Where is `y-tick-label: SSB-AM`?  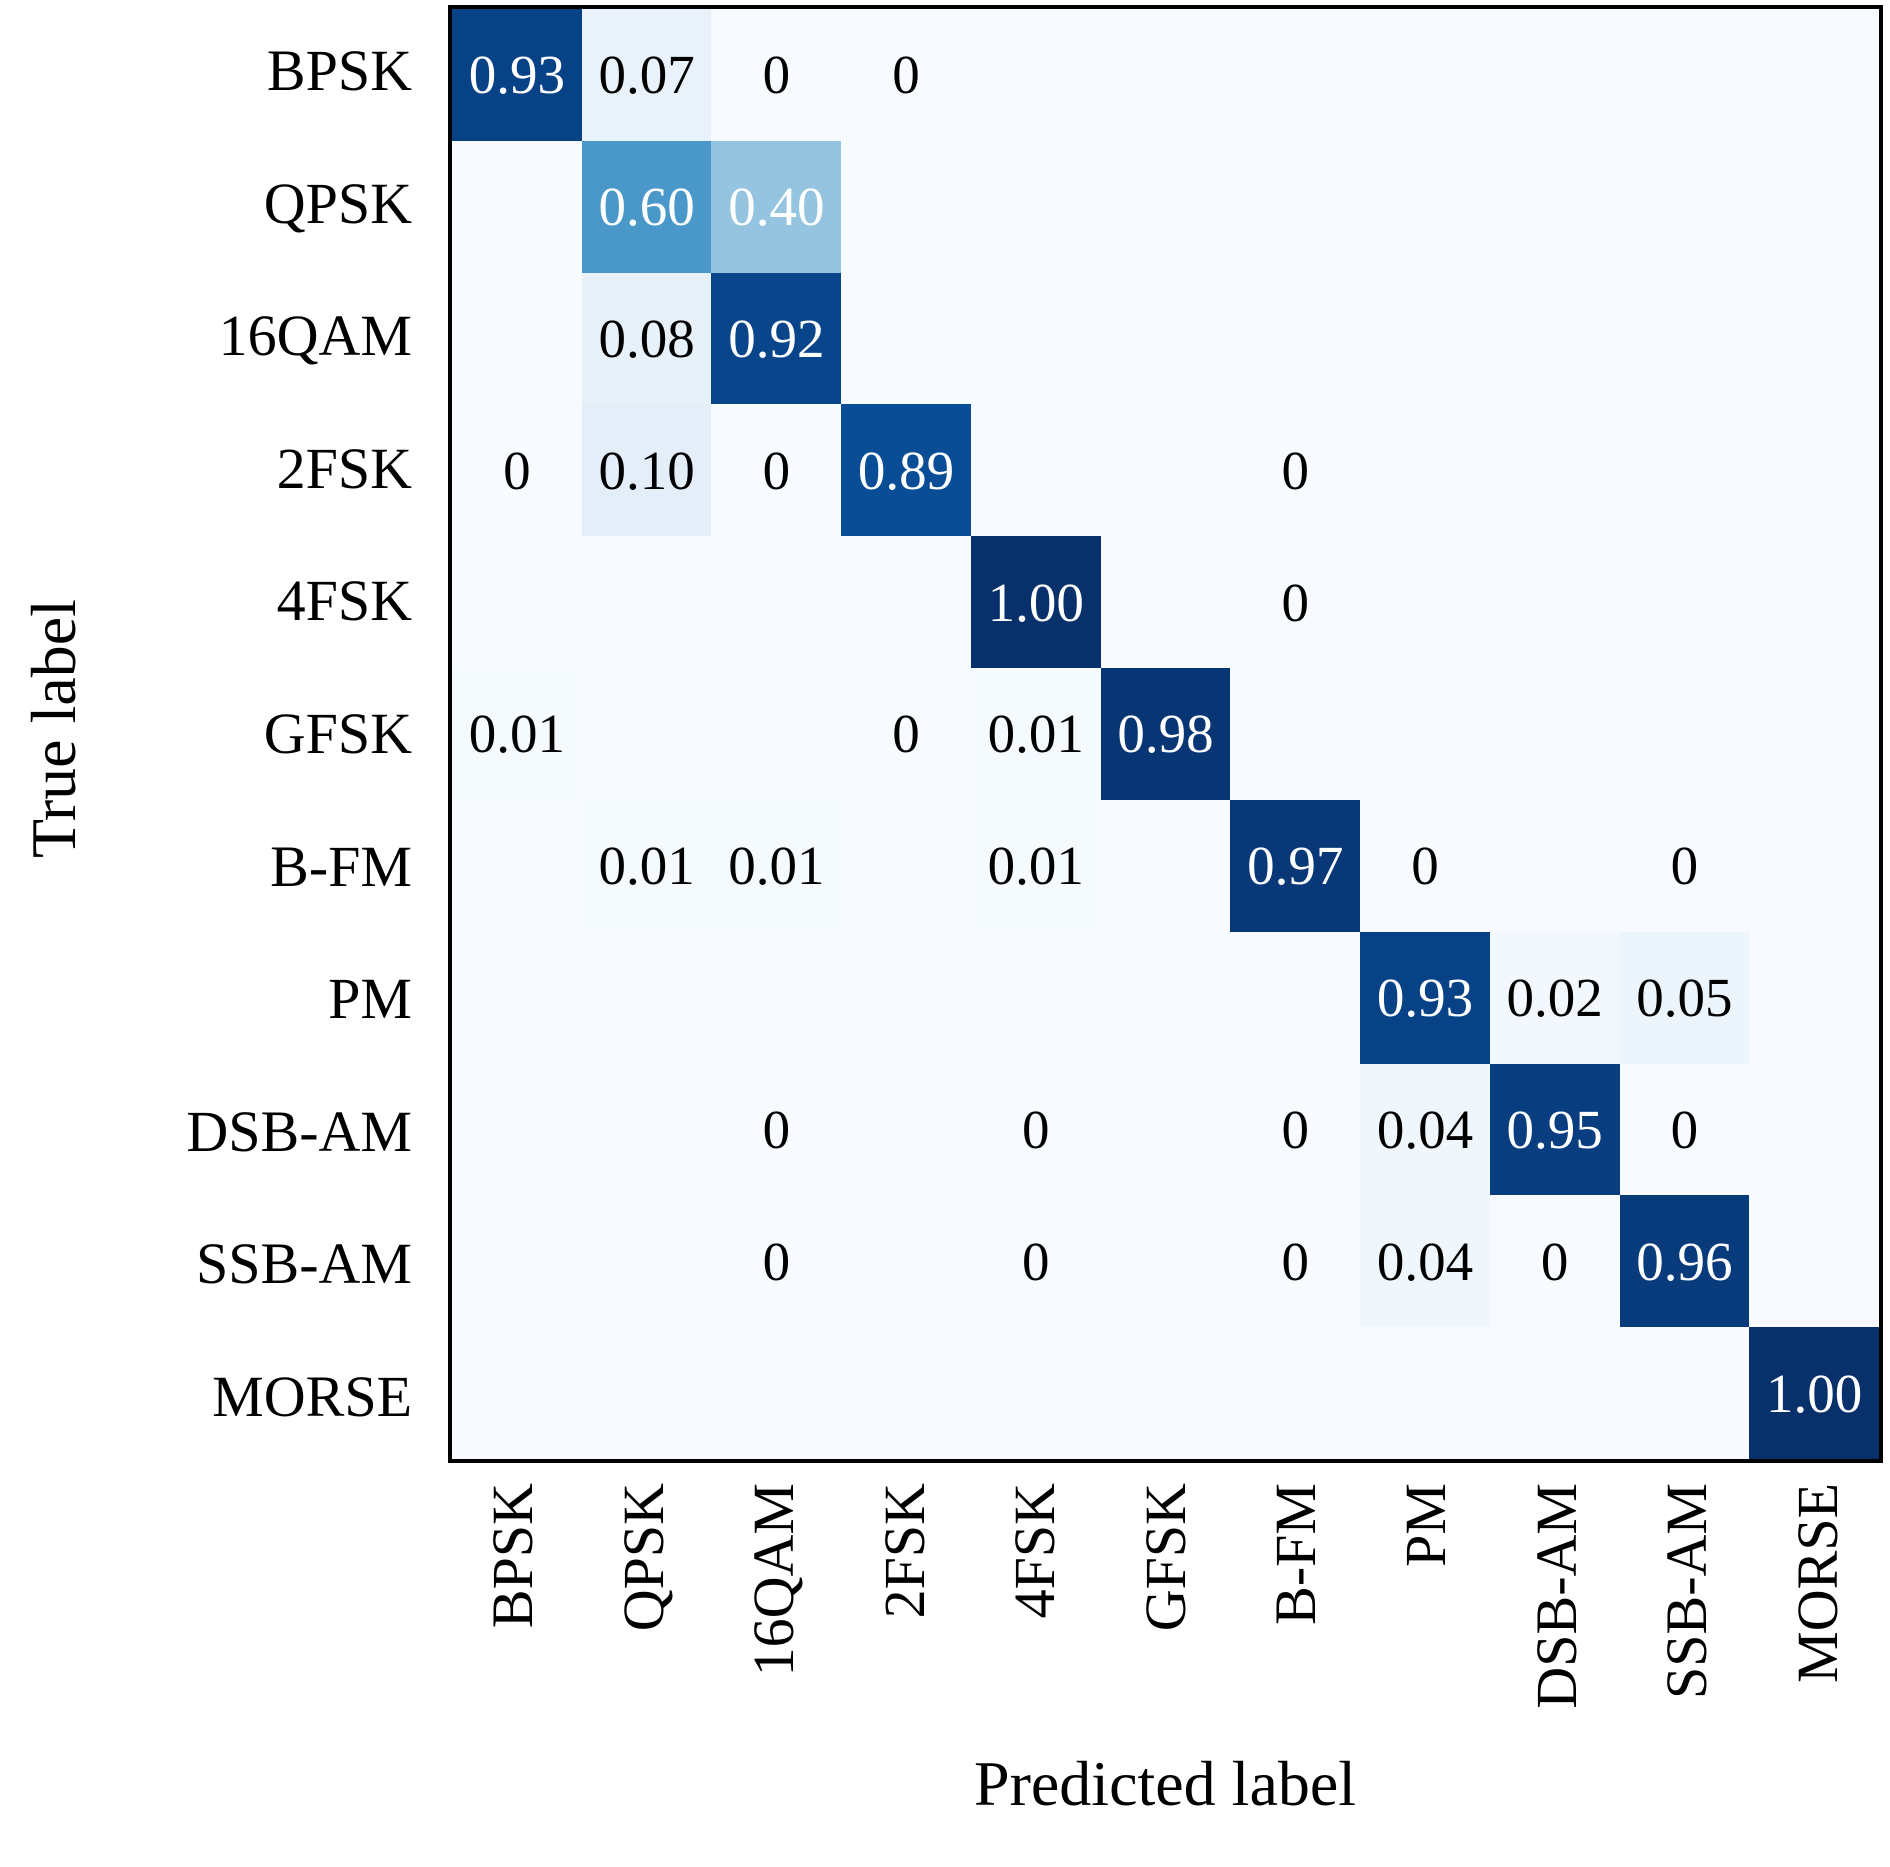 y-tick-label: SSB-AM is located at coordinates (304, 1264).